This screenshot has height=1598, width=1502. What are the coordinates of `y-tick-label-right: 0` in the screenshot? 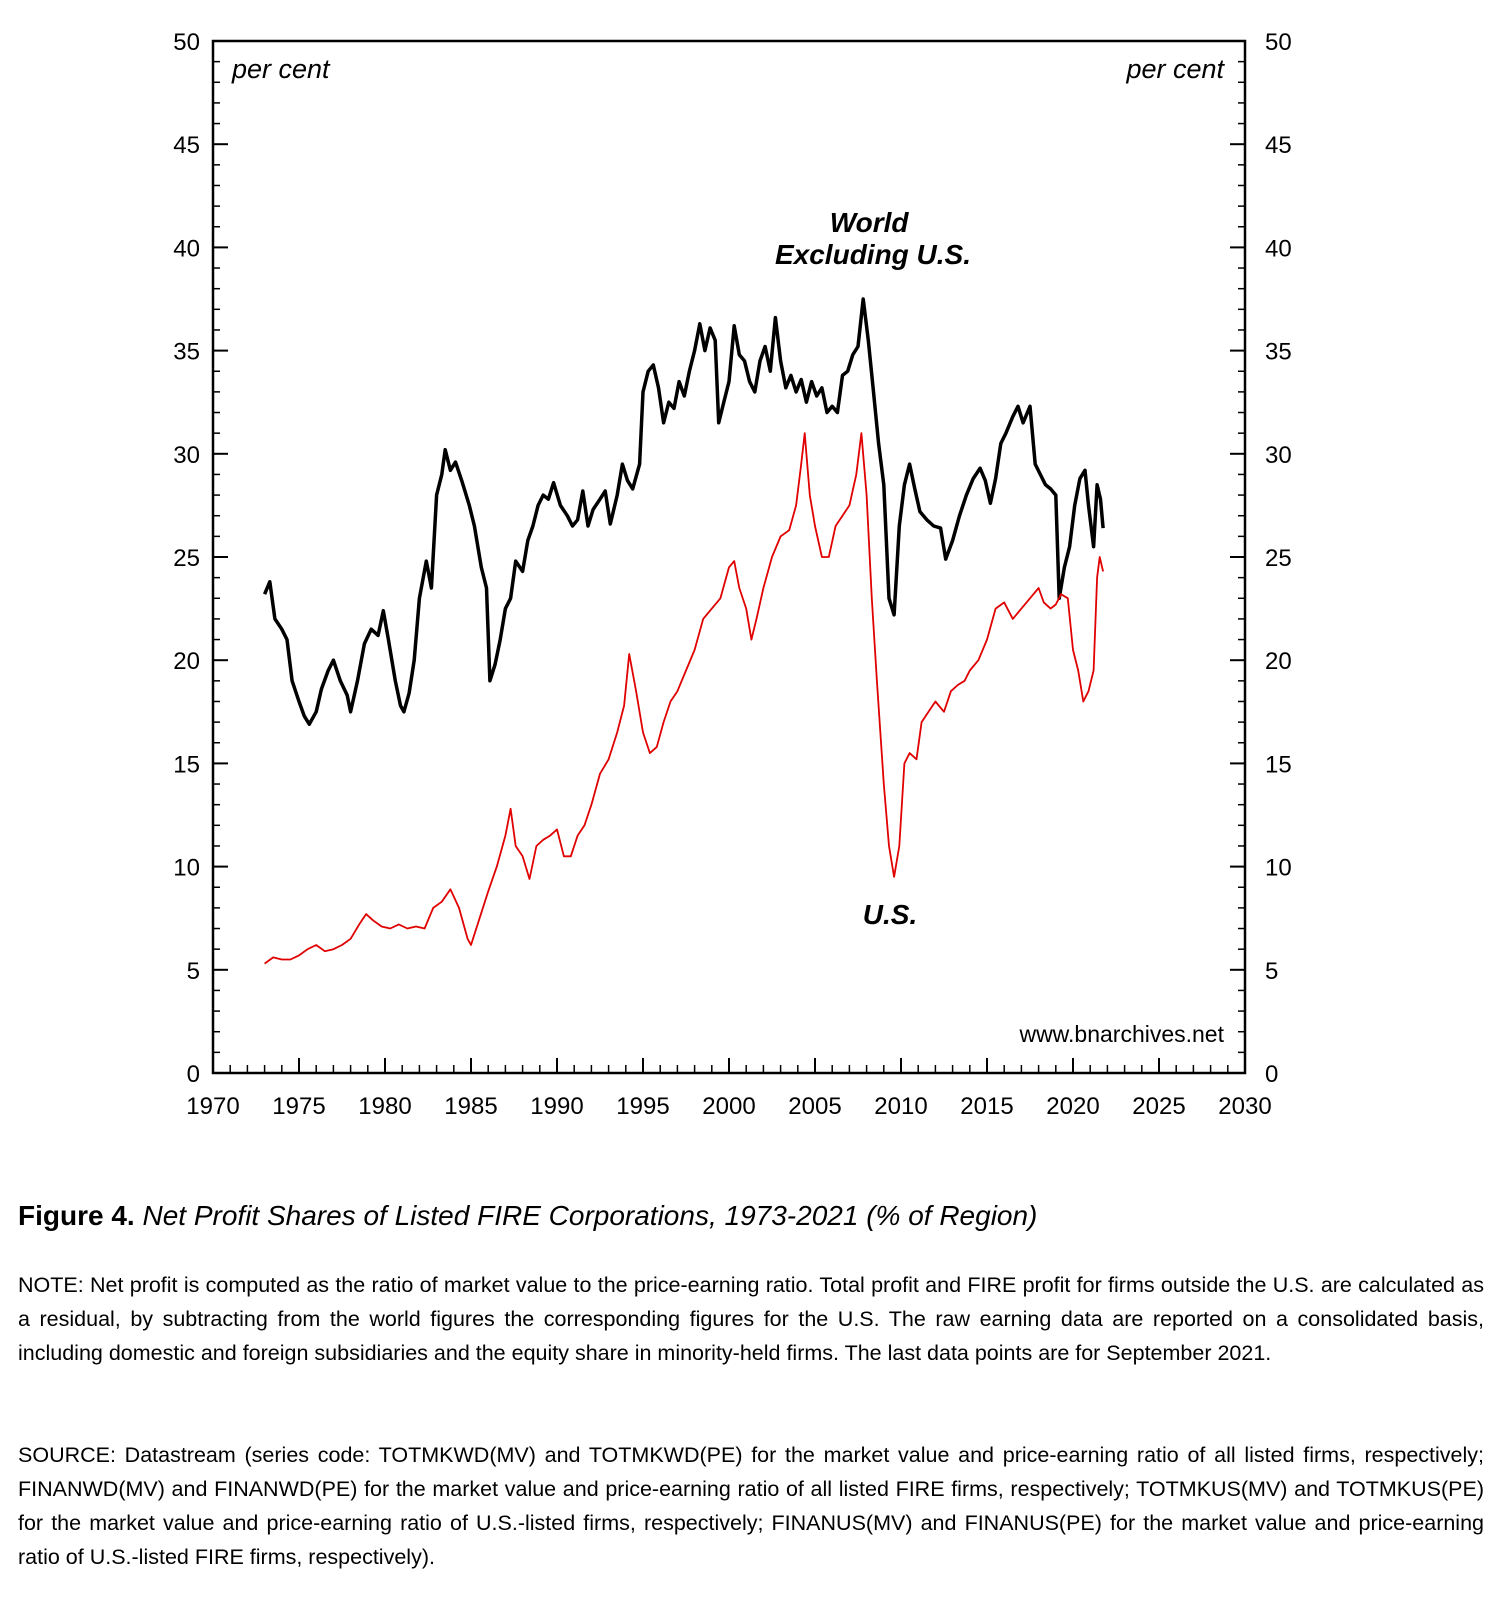 It's located at (1271, 1074).